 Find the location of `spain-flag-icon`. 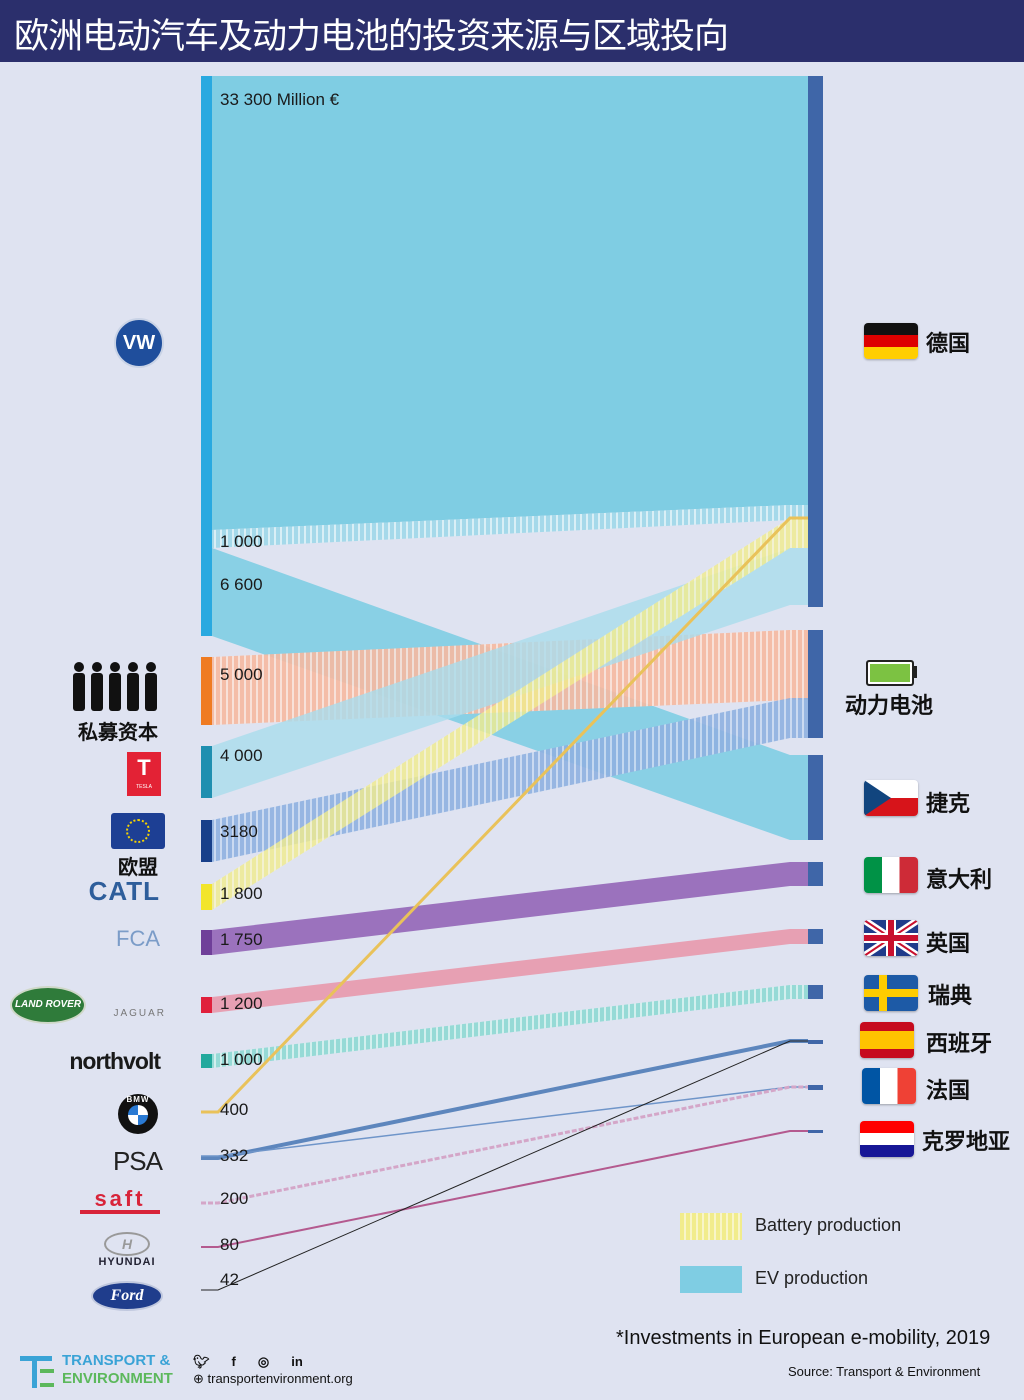

spain-flag-icon is located at coordinates (887, 1040).